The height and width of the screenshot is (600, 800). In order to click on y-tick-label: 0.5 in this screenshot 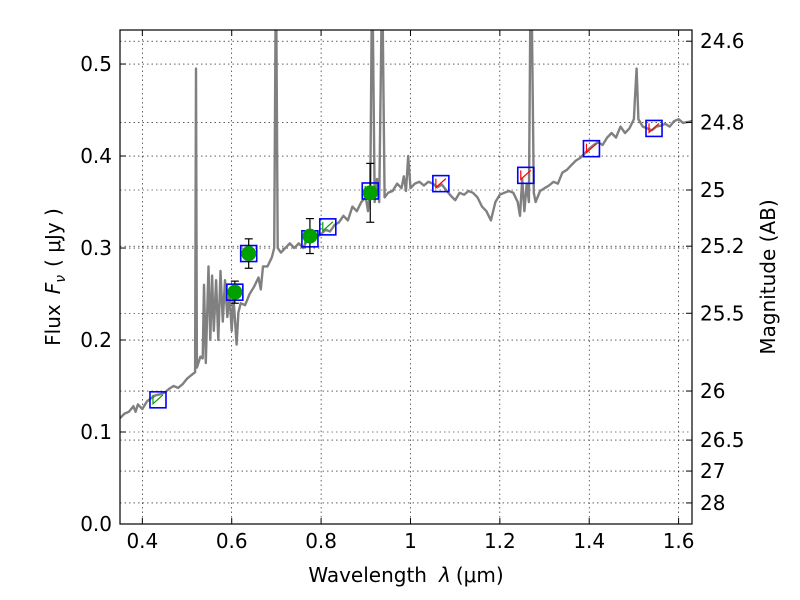, I will do `click(96, 64)`.